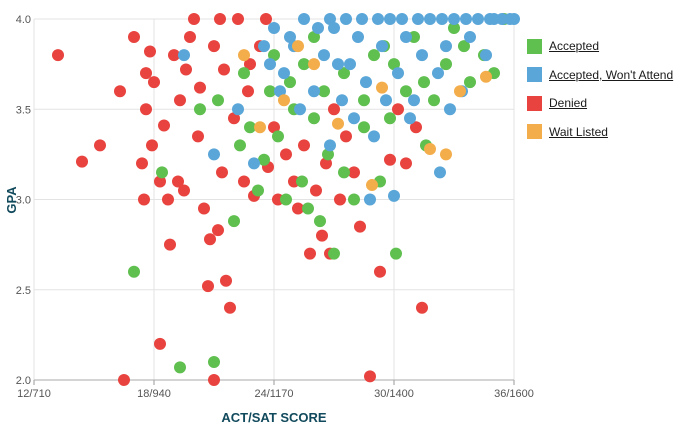 The image size is (680, 431). I want to click on legend-label: Wait Listed, so click(578, 131).